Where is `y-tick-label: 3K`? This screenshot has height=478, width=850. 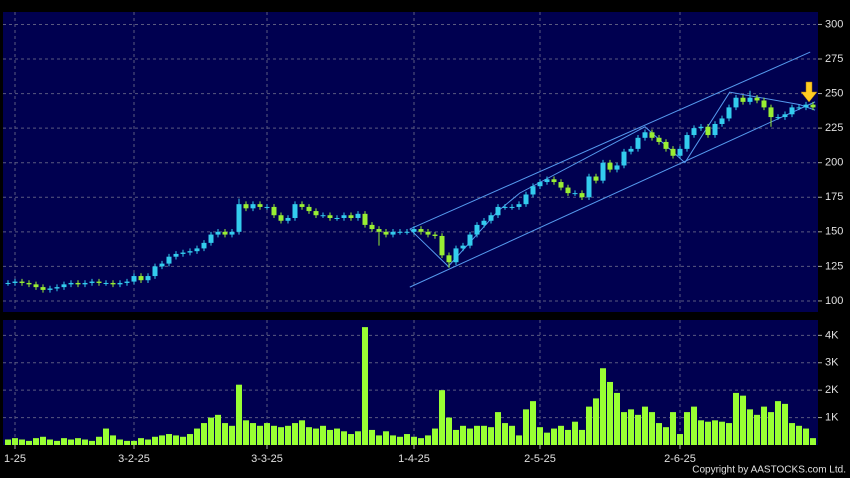 y-tick-label: 3K is located at coordinates (832, 363).